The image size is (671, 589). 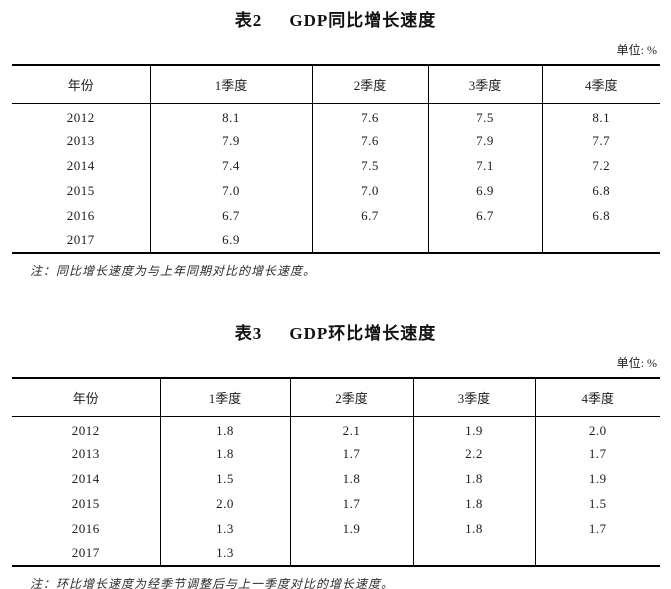 I want to click on table-row: 2014 1.5 1.8 1.8 1.9, so click(x=336, y=478).